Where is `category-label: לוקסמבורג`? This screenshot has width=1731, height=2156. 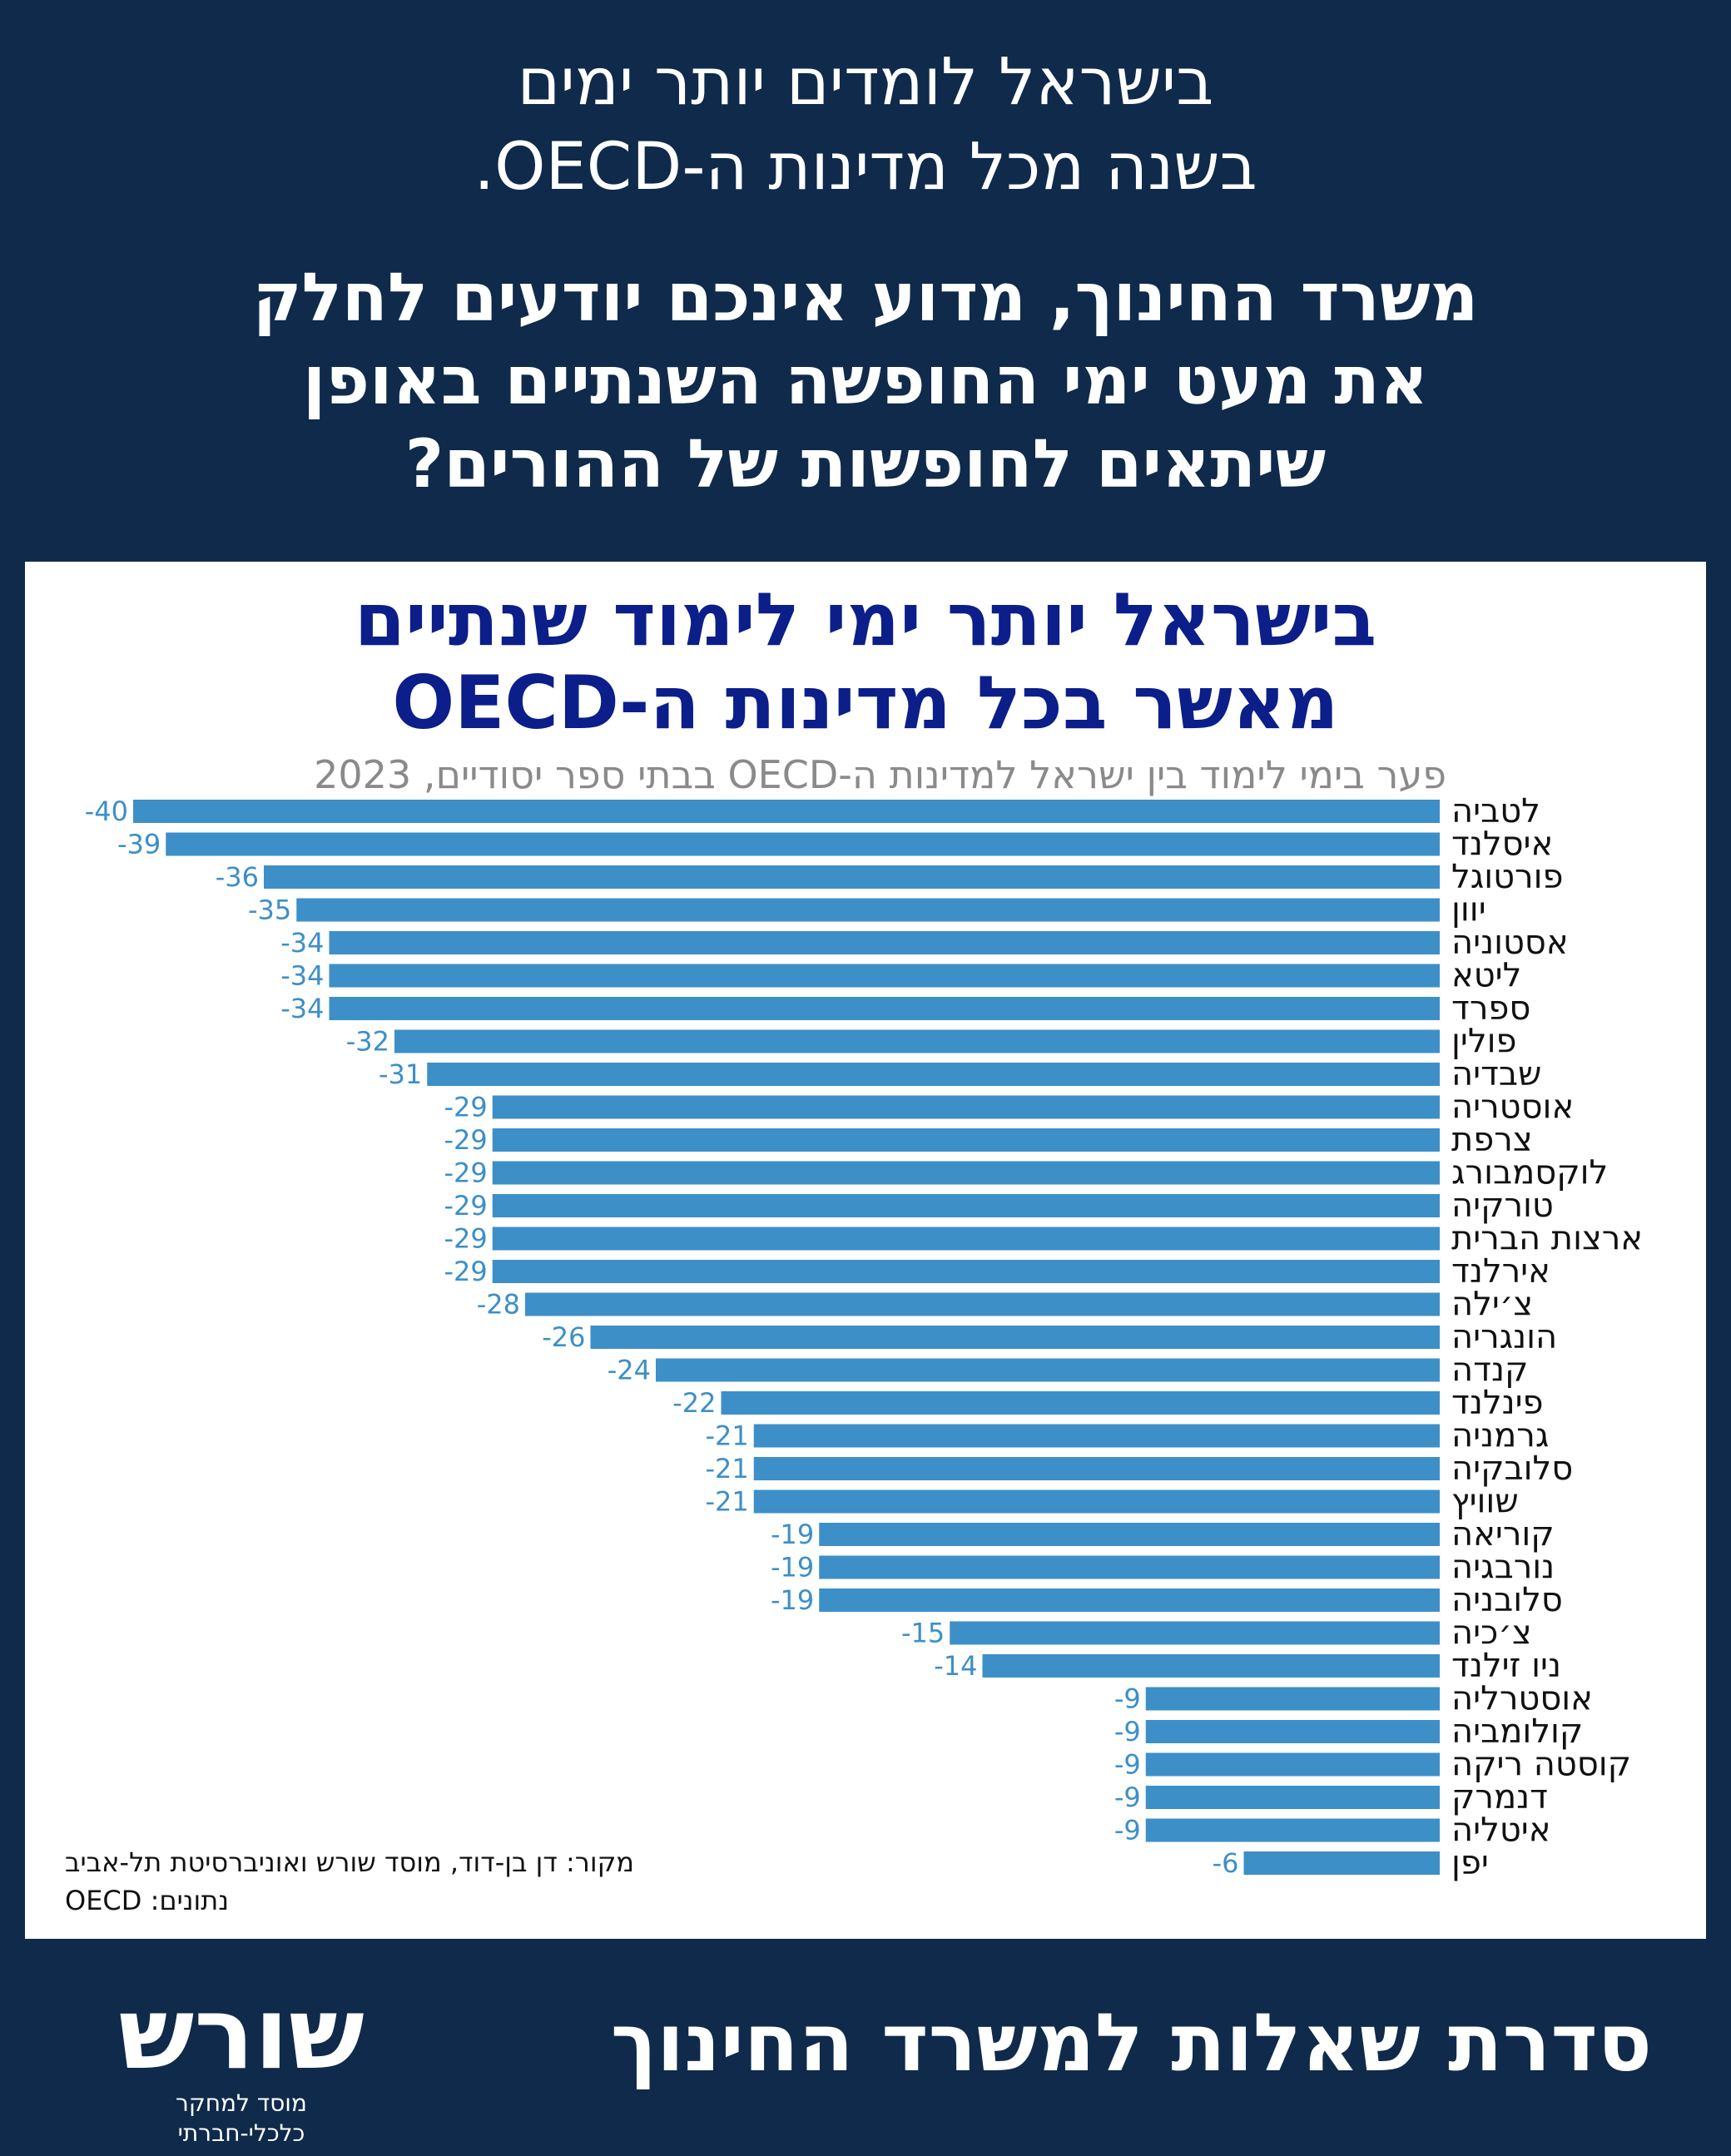
category-label: לוקסמבורג is located at coordinates (1529, 1173).